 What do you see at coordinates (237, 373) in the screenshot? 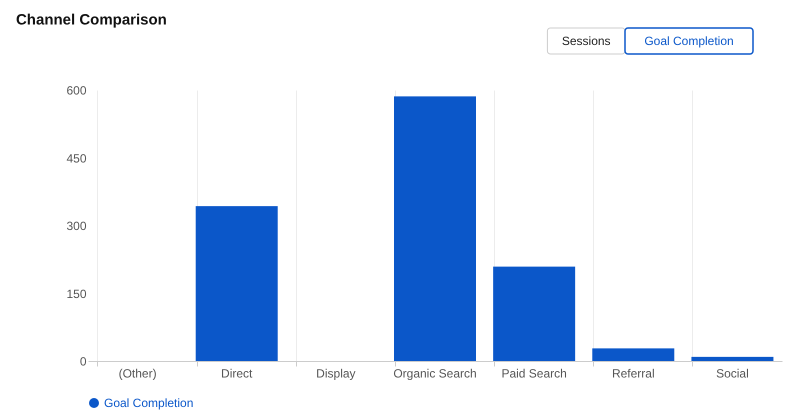
I see `x-tick-label: Direct` at bounding box center [237, 373].